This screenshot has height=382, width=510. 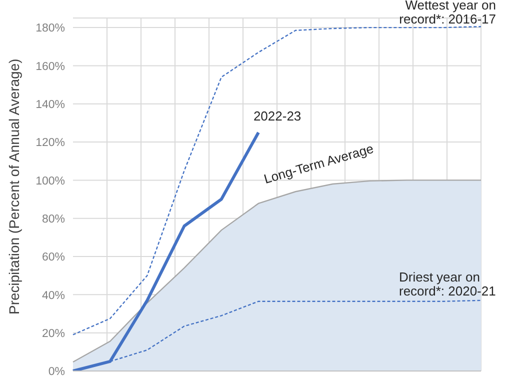 What do you see at coordinates (50, 104) in the screenshot?
I see `y-tick-label: 140%` at bounding box center [50, 104].